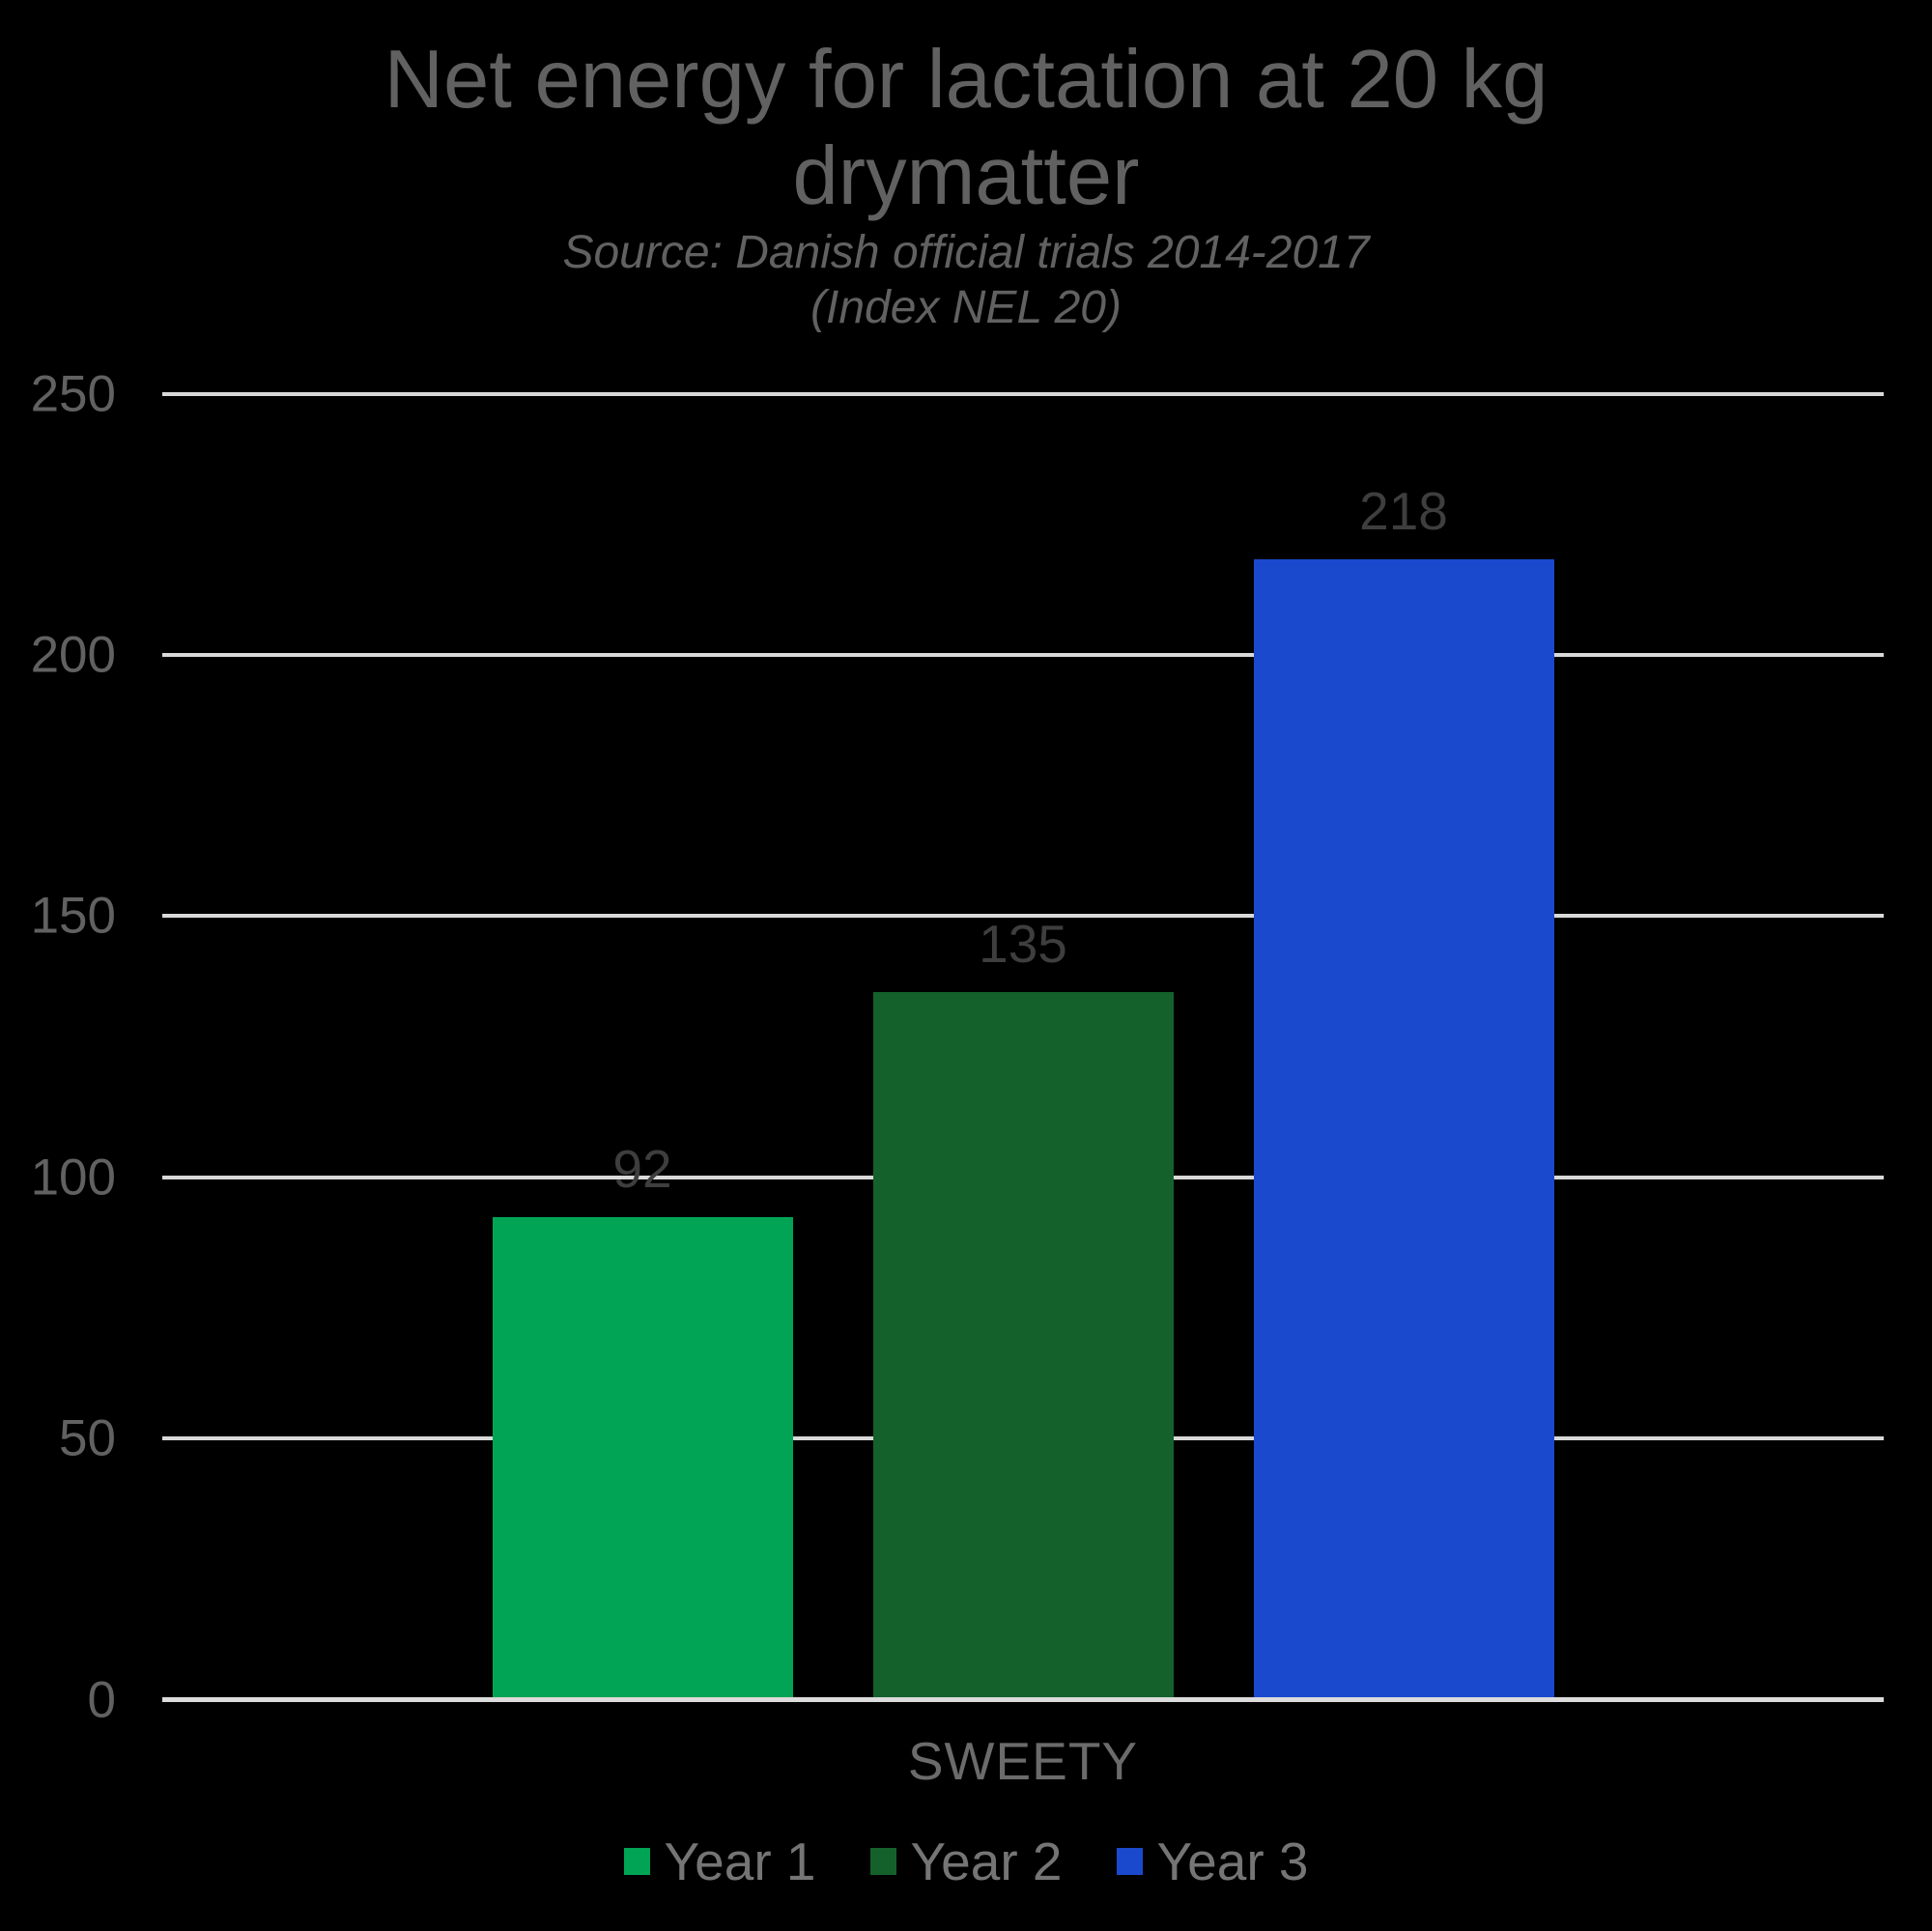 The height and width of the screenshot is (1931, 1932). Describe the element at coordinates (986, 1861) in the screenshot. I see `legend-label-year-2: Year 2` at that location.